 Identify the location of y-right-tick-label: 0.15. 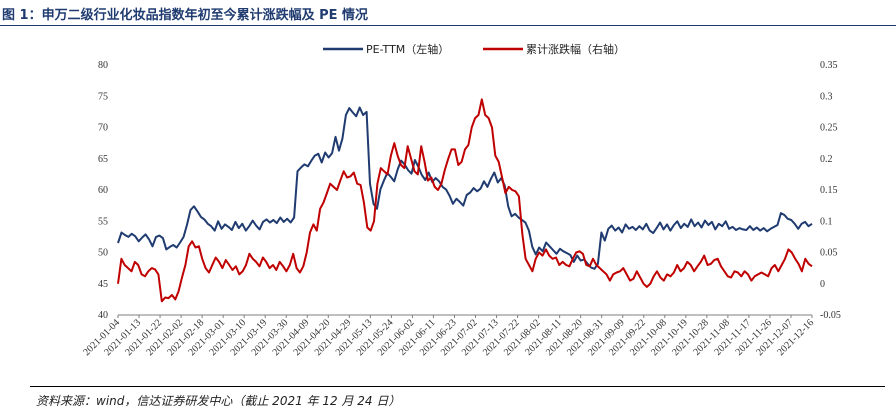
(829, 190).